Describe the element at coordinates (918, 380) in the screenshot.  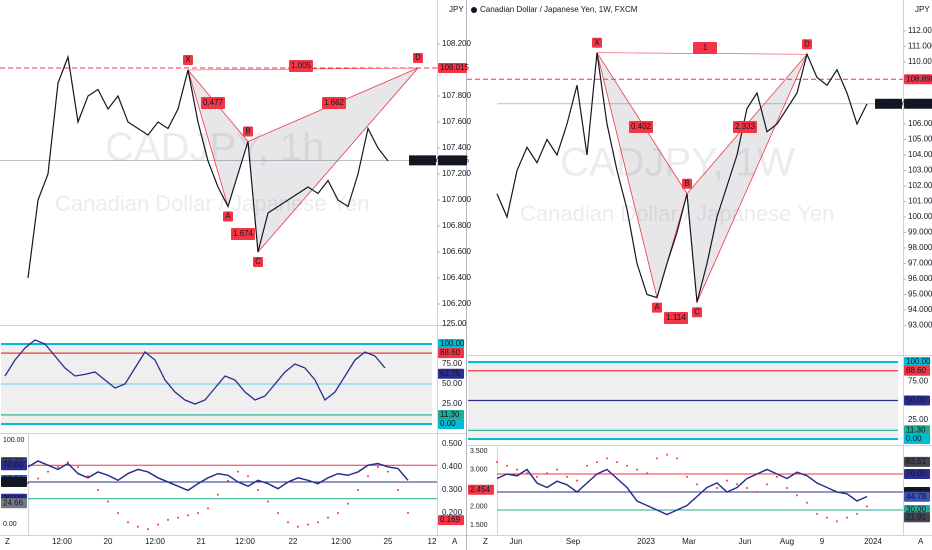
I see `pane-tick-label: 75.00` at that location.